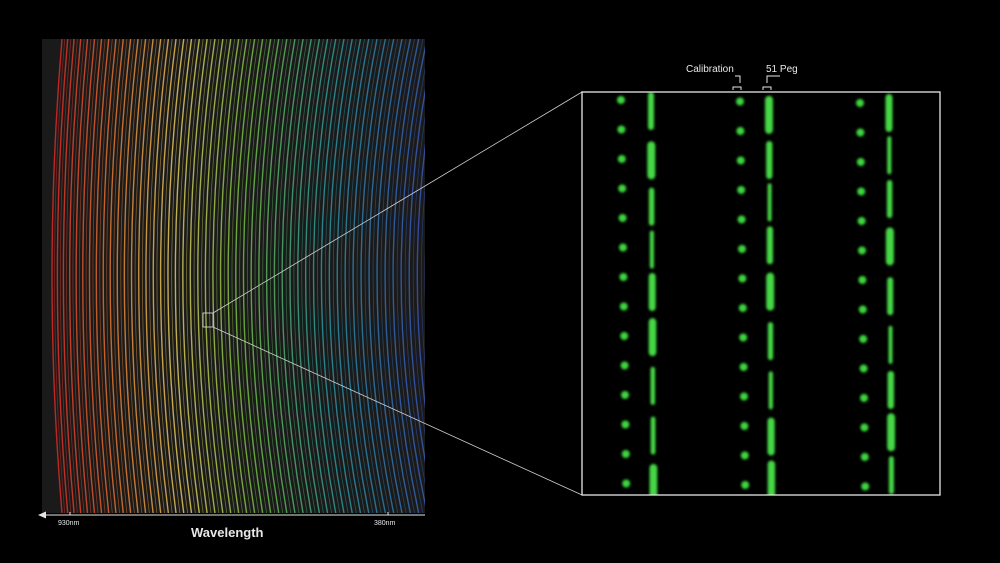  What do you see at coordinates (737, 82) in the screenshot?
I see `calibration-bracket` at bounding box center [737, 82].